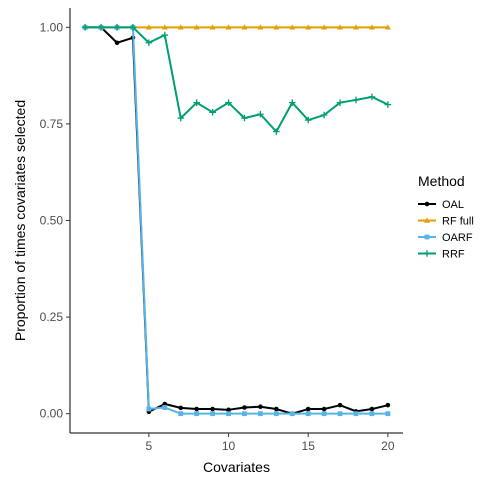 This screenshot has height=481, width=489. I want to click on legend: OAL RF full OARF RRF, so click(446, 230).